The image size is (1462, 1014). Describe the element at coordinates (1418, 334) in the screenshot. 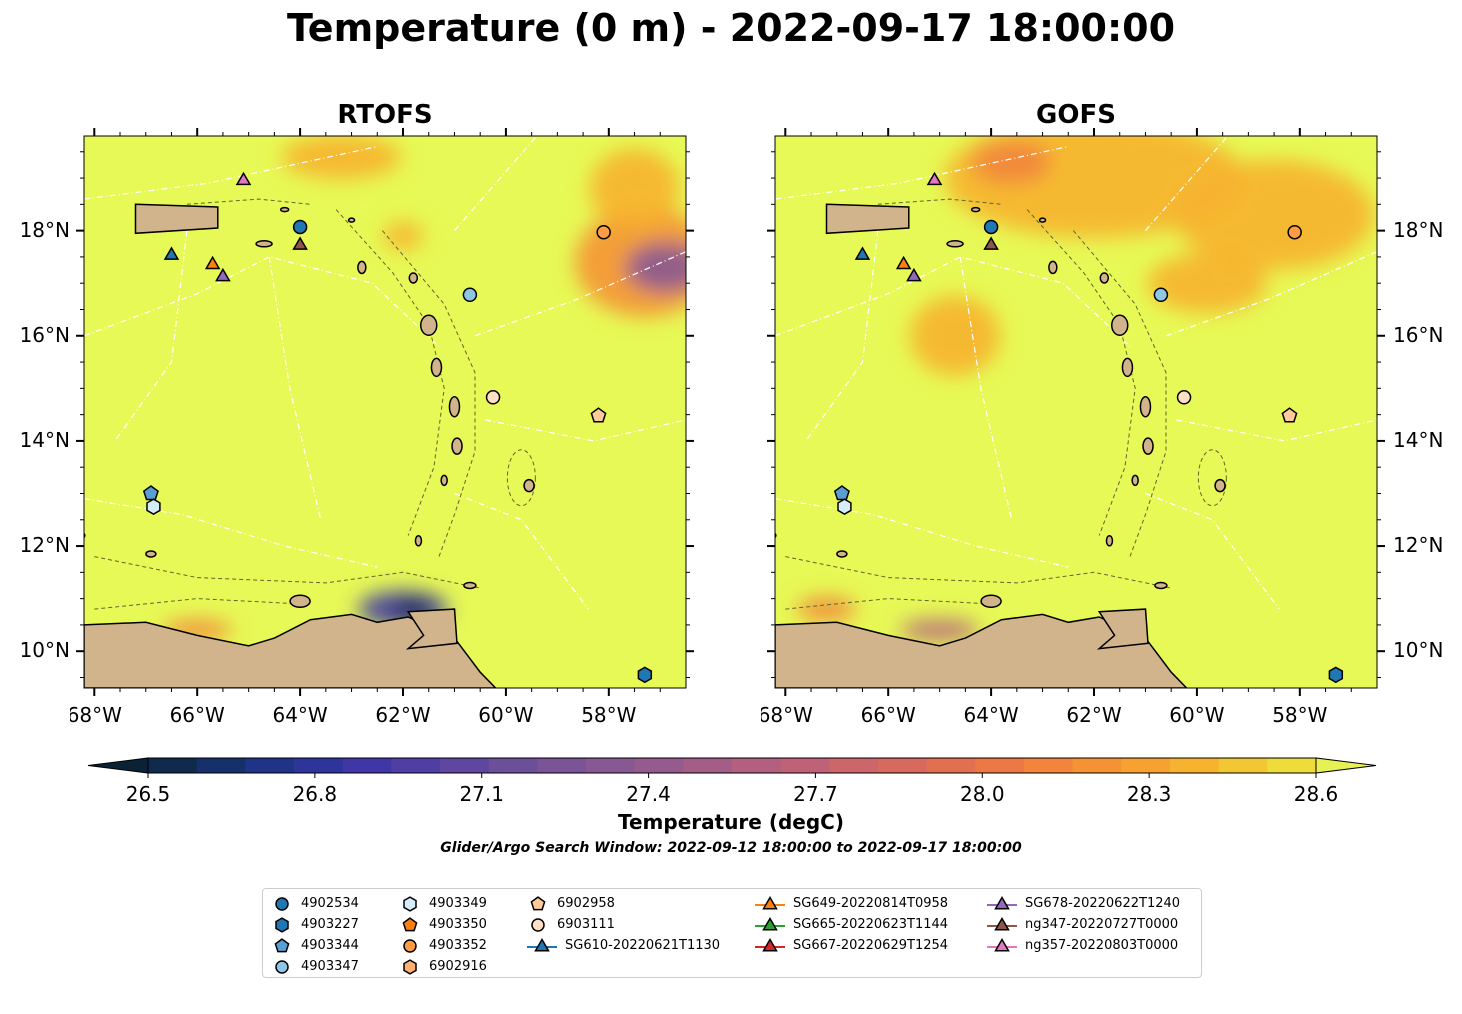

I see `lat-tick-label: 16°N` at that location.